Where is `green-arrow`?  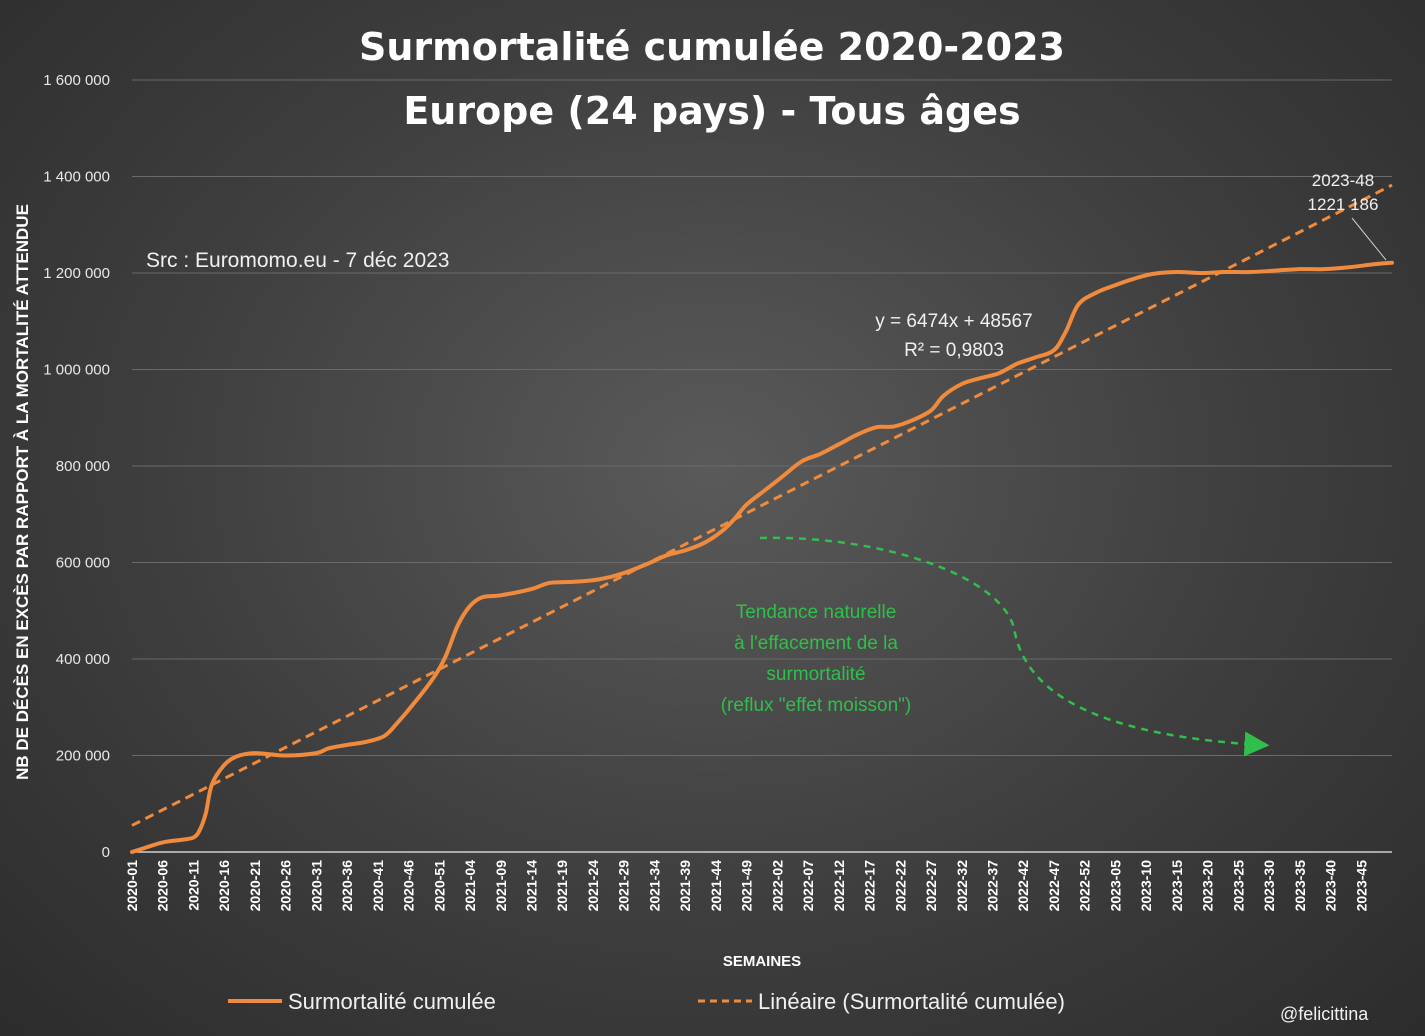
green-arrow is located at coordinates (1014, 646).